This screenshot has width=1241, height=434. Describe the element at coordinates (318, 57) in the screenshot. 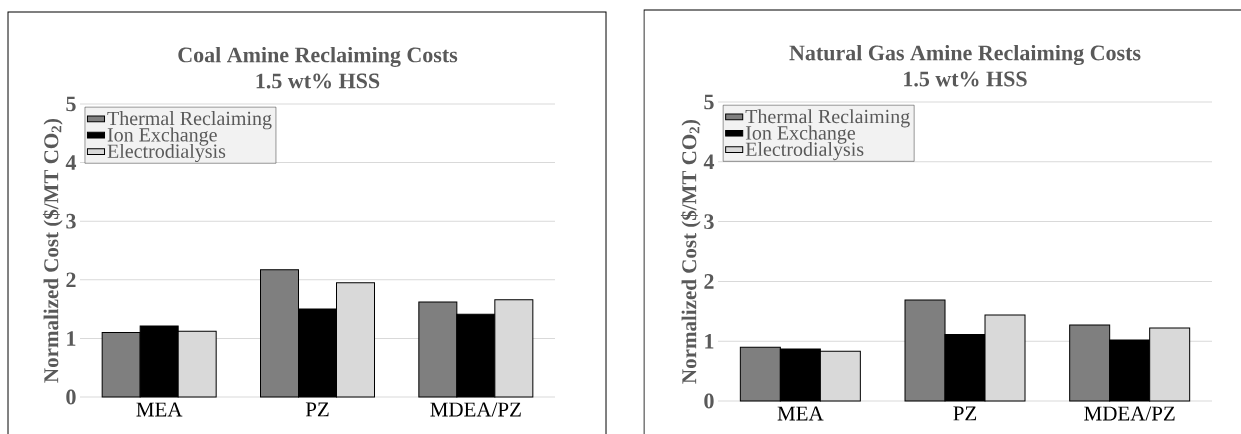

I see `chart-title: Coal Amine Reclaiming Costs` at that location.